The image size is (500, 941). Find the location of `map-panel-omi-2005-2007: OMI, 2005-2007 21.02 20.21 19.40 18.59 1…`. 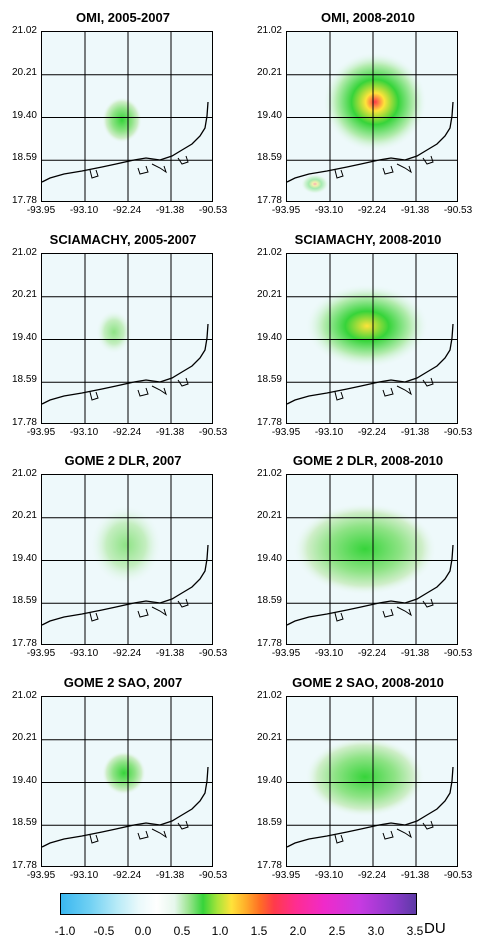

map-panel-omi-2005-2007: OMI, 2005-2007 21.02 20.21 19.40 18.59 1… is located at coordinates (123, 125).